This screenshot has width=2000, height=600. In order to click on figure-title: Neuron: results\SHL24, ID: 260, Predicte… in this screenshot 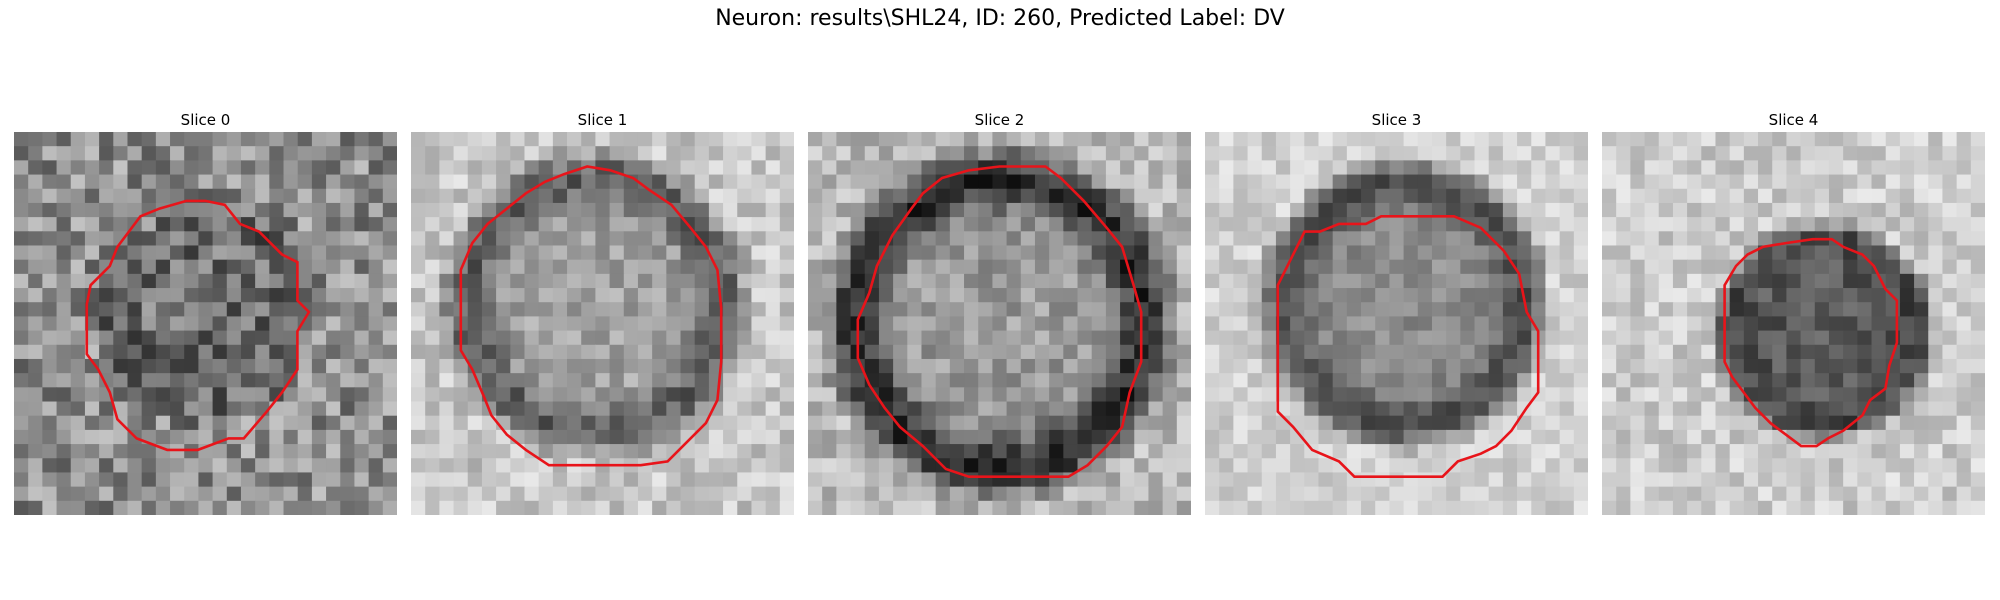, I will do `click(1000, 18)`.